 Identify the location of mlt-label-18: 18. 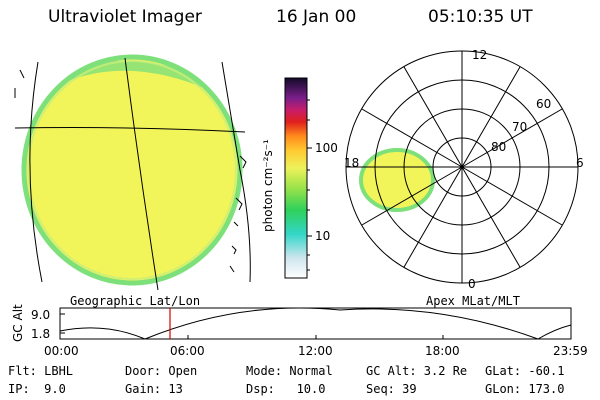
(352, 163).